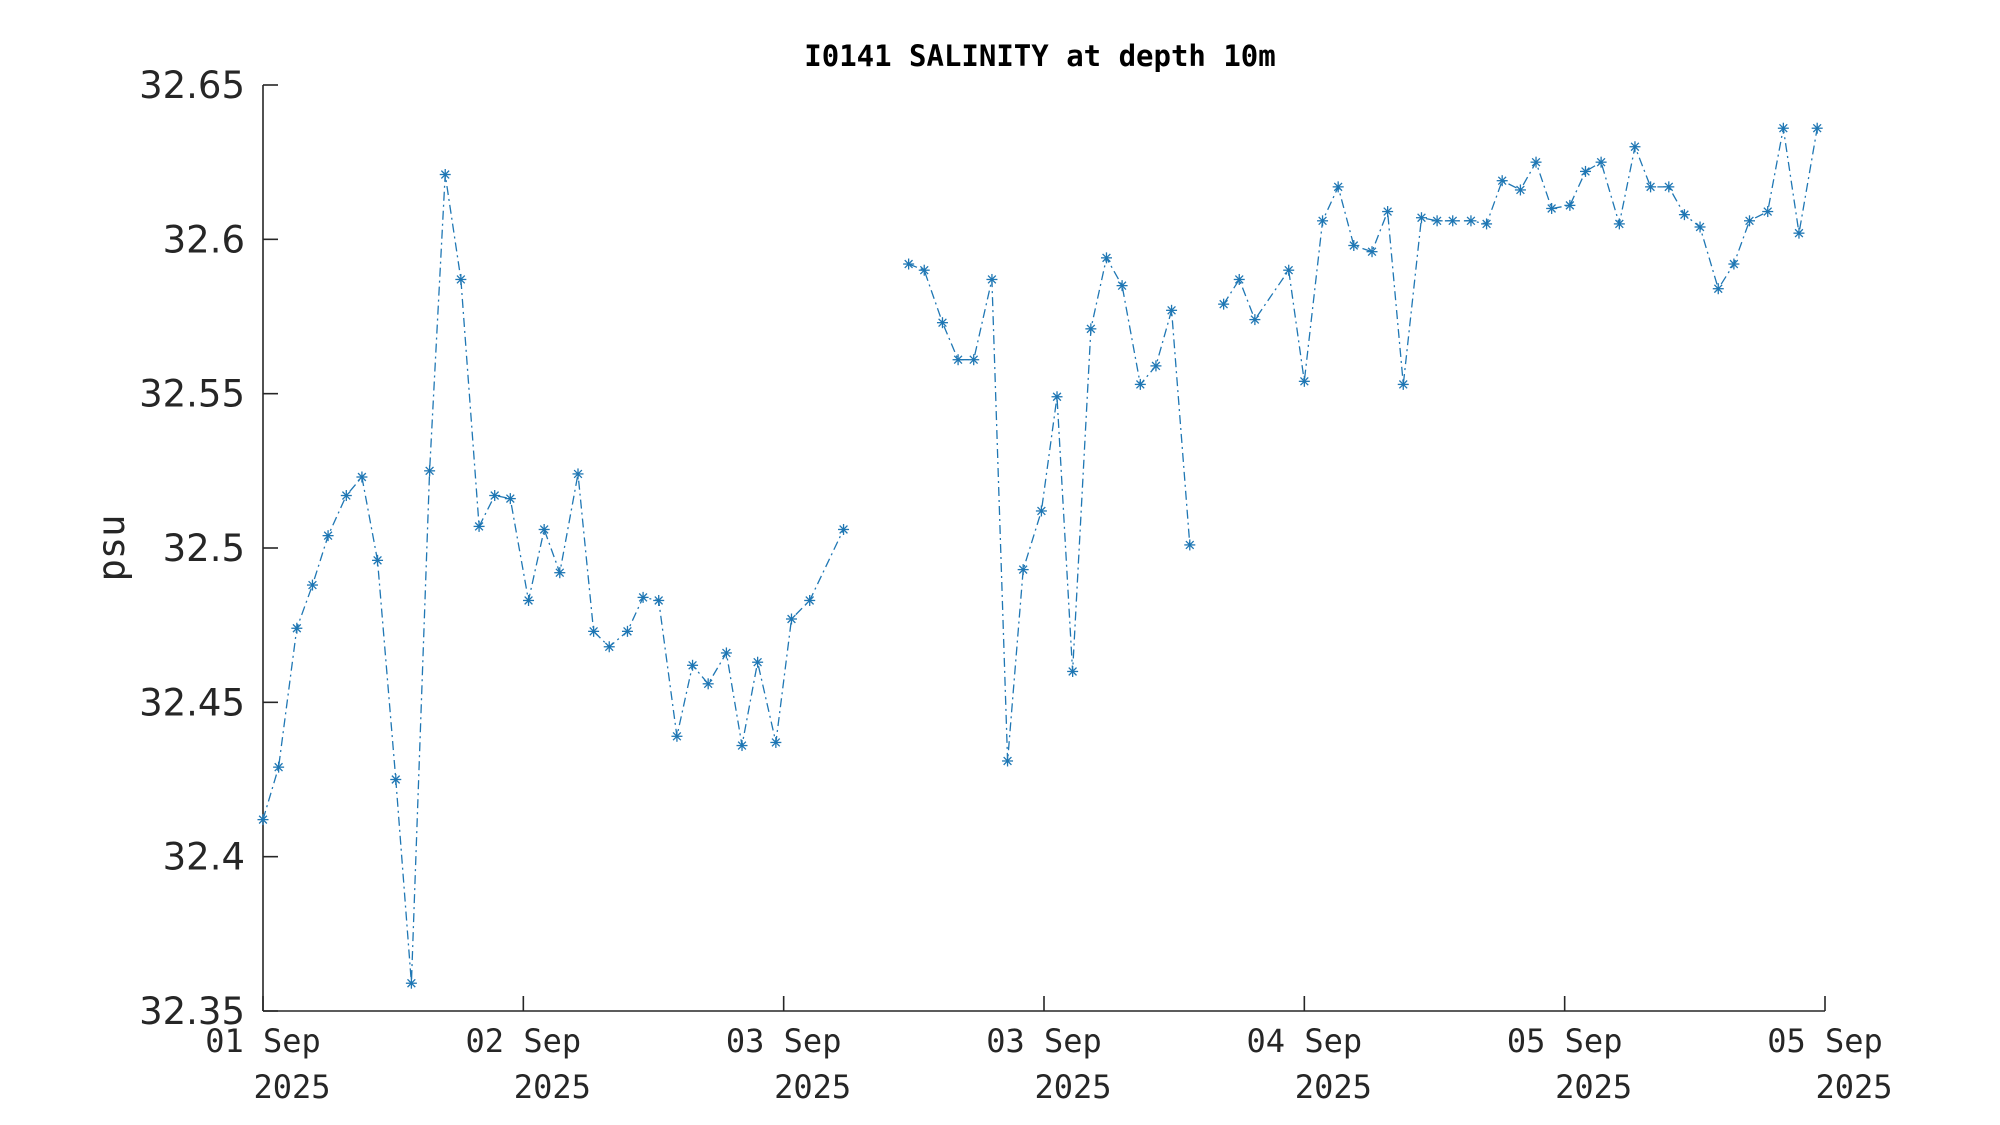 The width and height of the screenshot is (2000, 1125). What do you see at coordinates (192, 394) in the screenshot?
I see `y-tick-label: 32.55` at bounding box center [192, 394].